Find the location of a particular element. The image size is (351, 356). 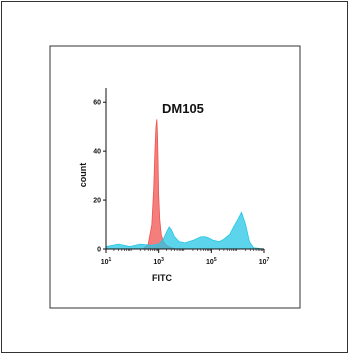

x-tick-label-3: 10³ is located at coordinates (158, 261).